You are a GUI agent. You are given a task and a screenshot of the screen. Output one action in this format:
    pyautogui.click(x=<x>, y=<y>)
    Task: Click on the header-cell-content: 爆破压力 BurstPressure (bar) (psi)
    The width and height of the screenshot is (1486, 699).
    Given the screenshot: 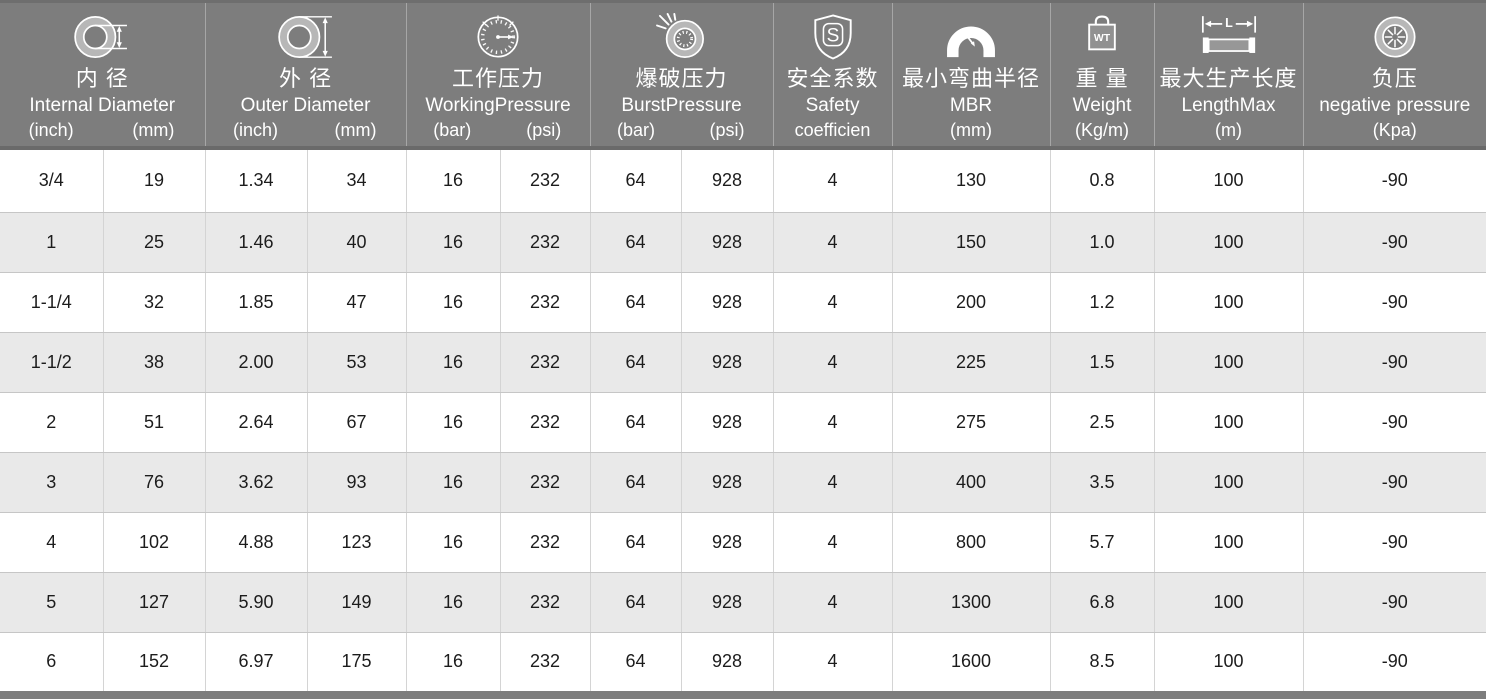 What is the action you would take?
    pyautogui.click(x=682, y=74)
    